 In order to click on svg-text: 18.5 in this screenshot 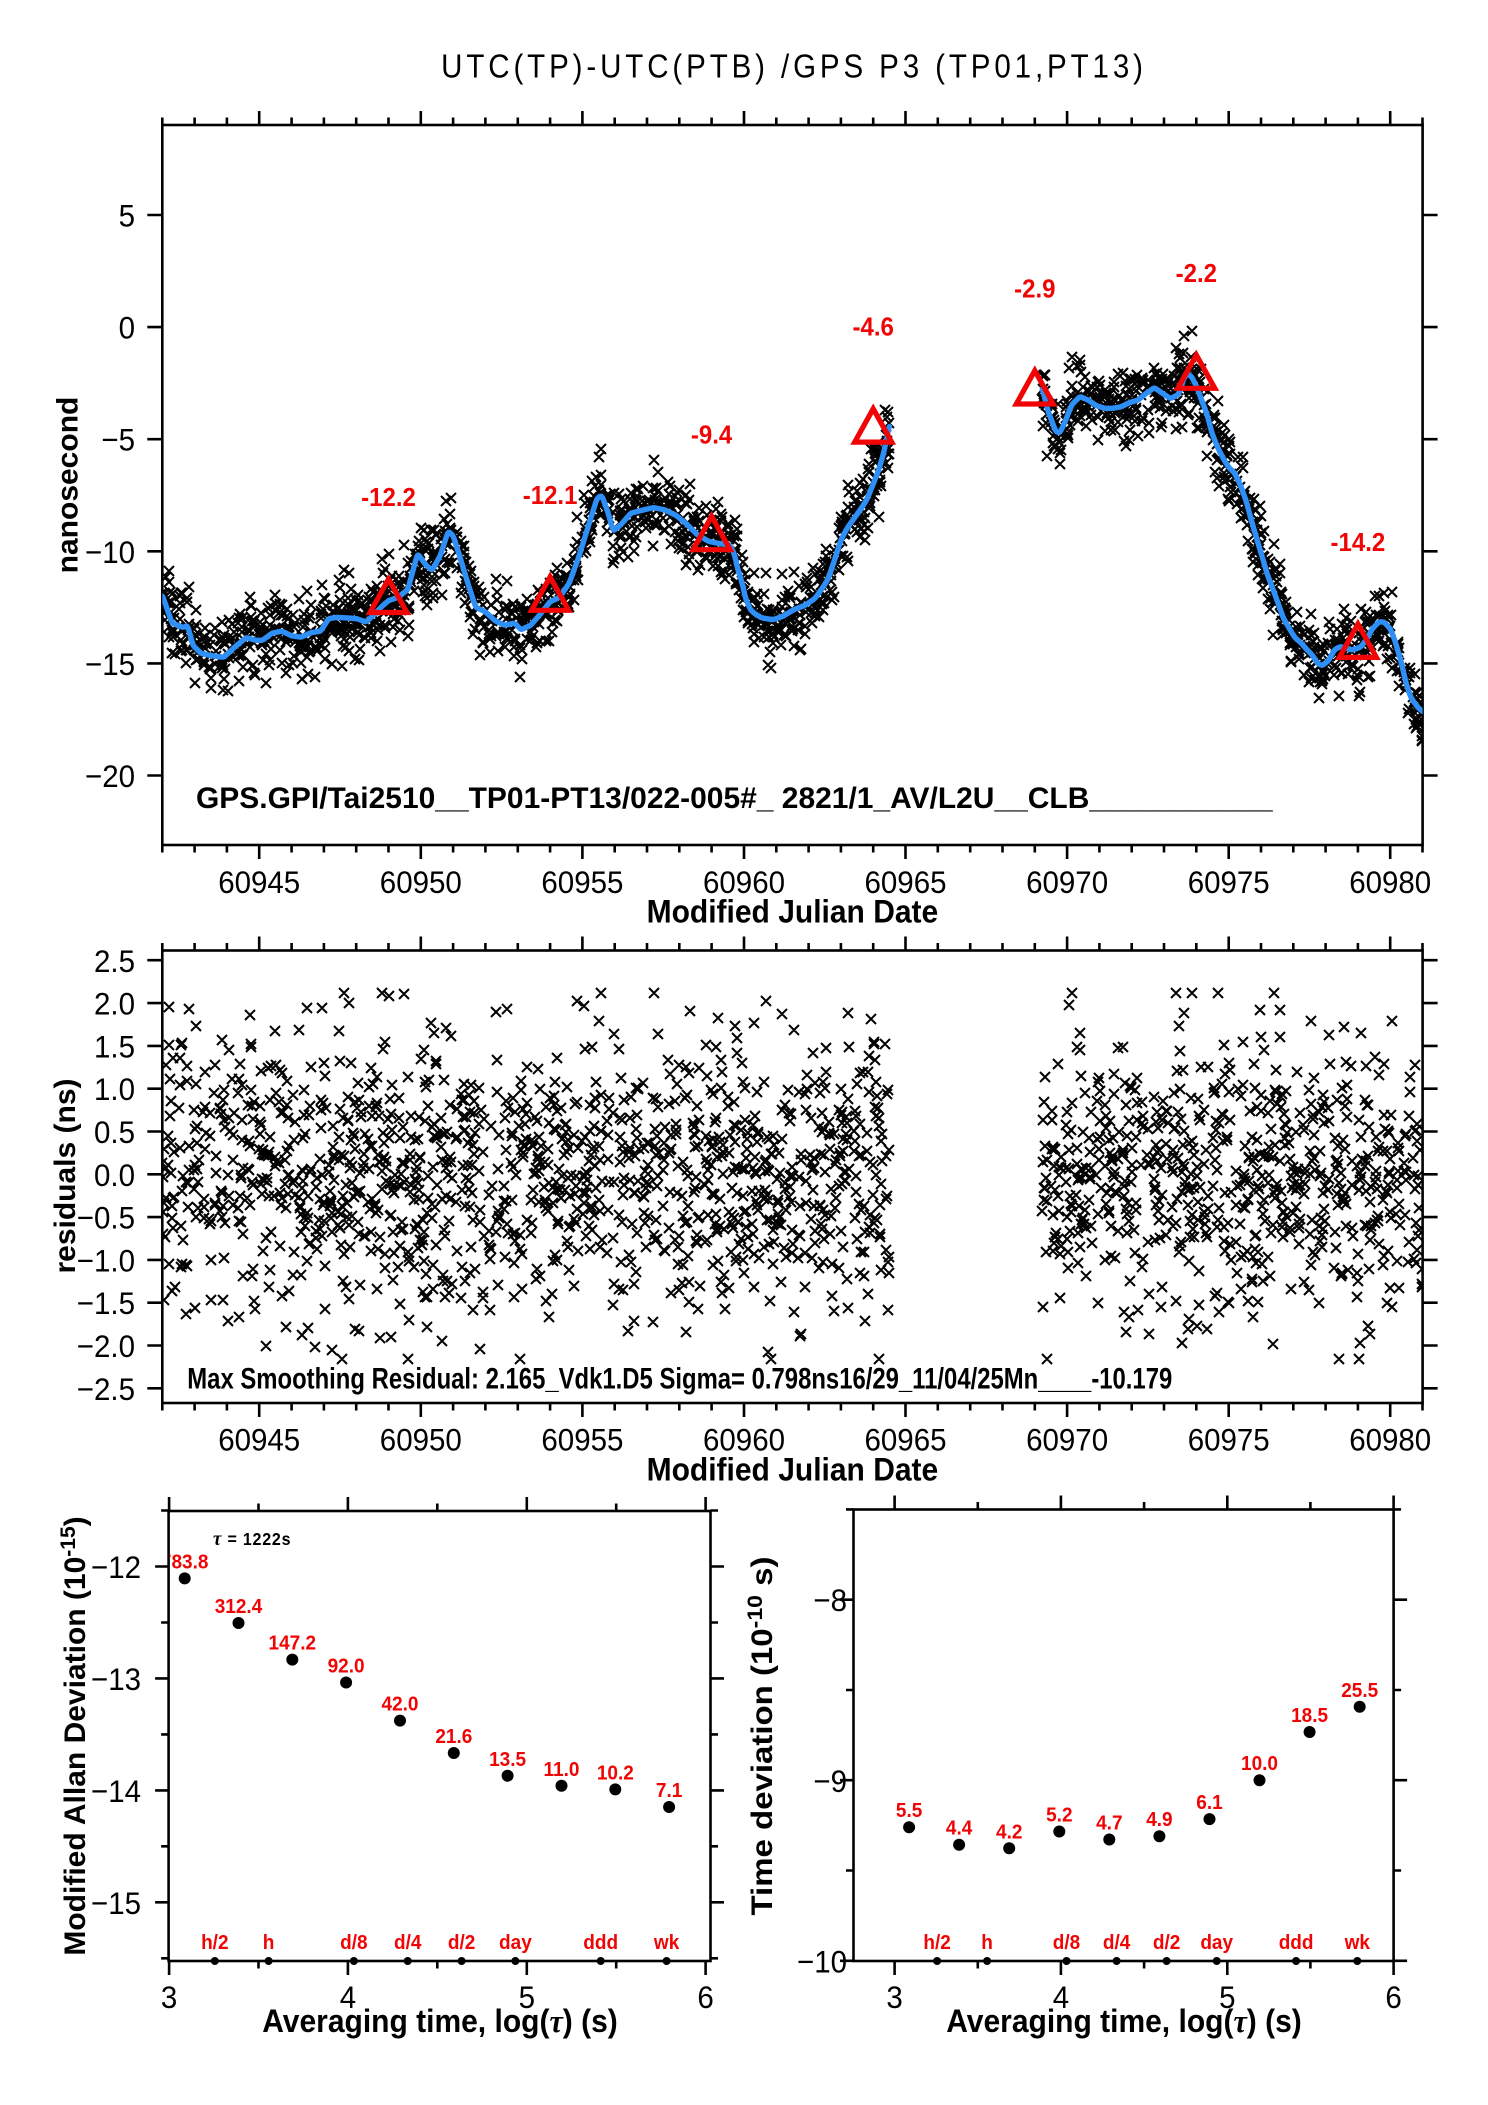, I will do `click(1309, 1715)`.